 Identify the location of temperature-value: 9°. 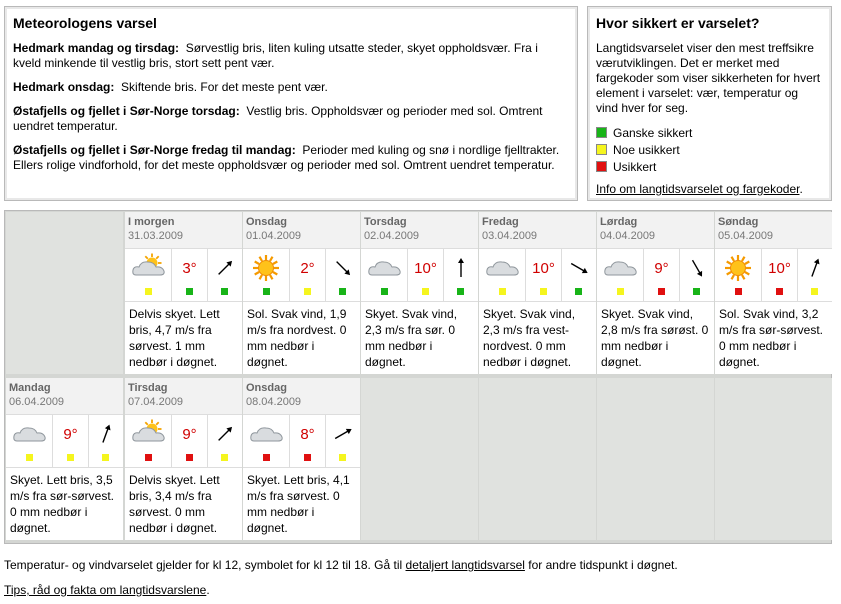
(189, 434).